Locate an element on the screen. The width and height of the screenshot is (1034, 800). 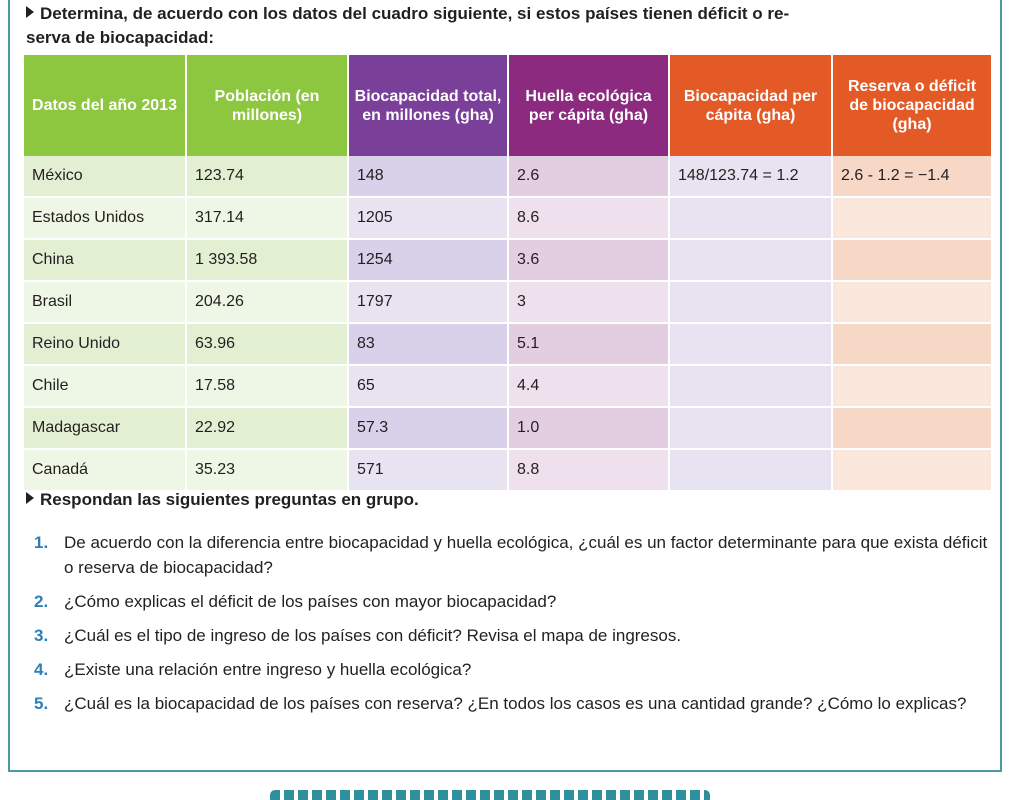
cell-total-biocapacity: 65 is located at coordinates (427, 387).